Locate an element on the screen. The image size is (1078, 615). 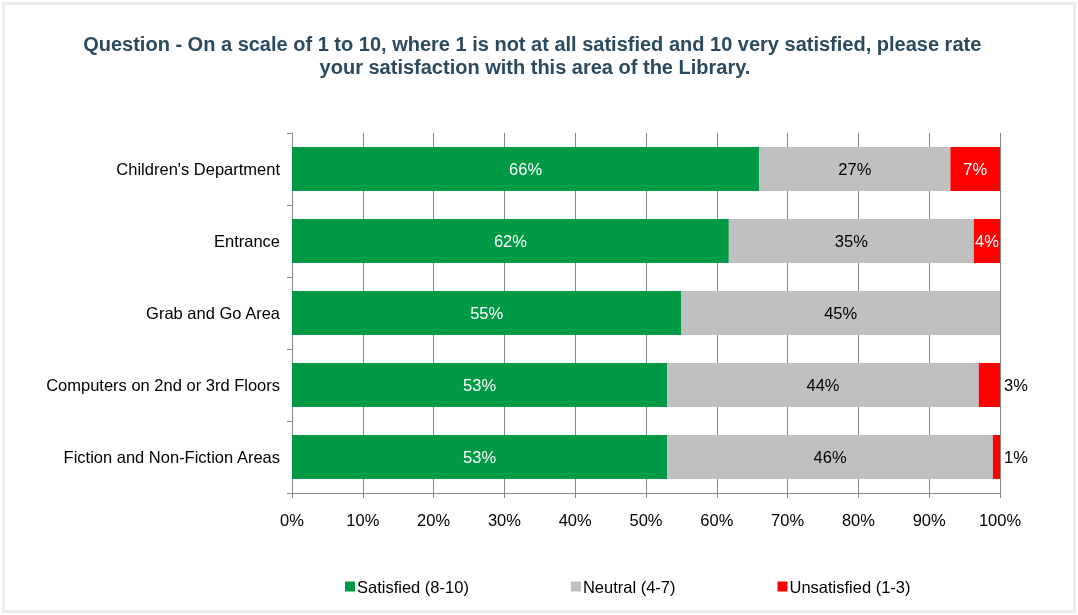
data-label: 66% is located at coordinates (526, 169).